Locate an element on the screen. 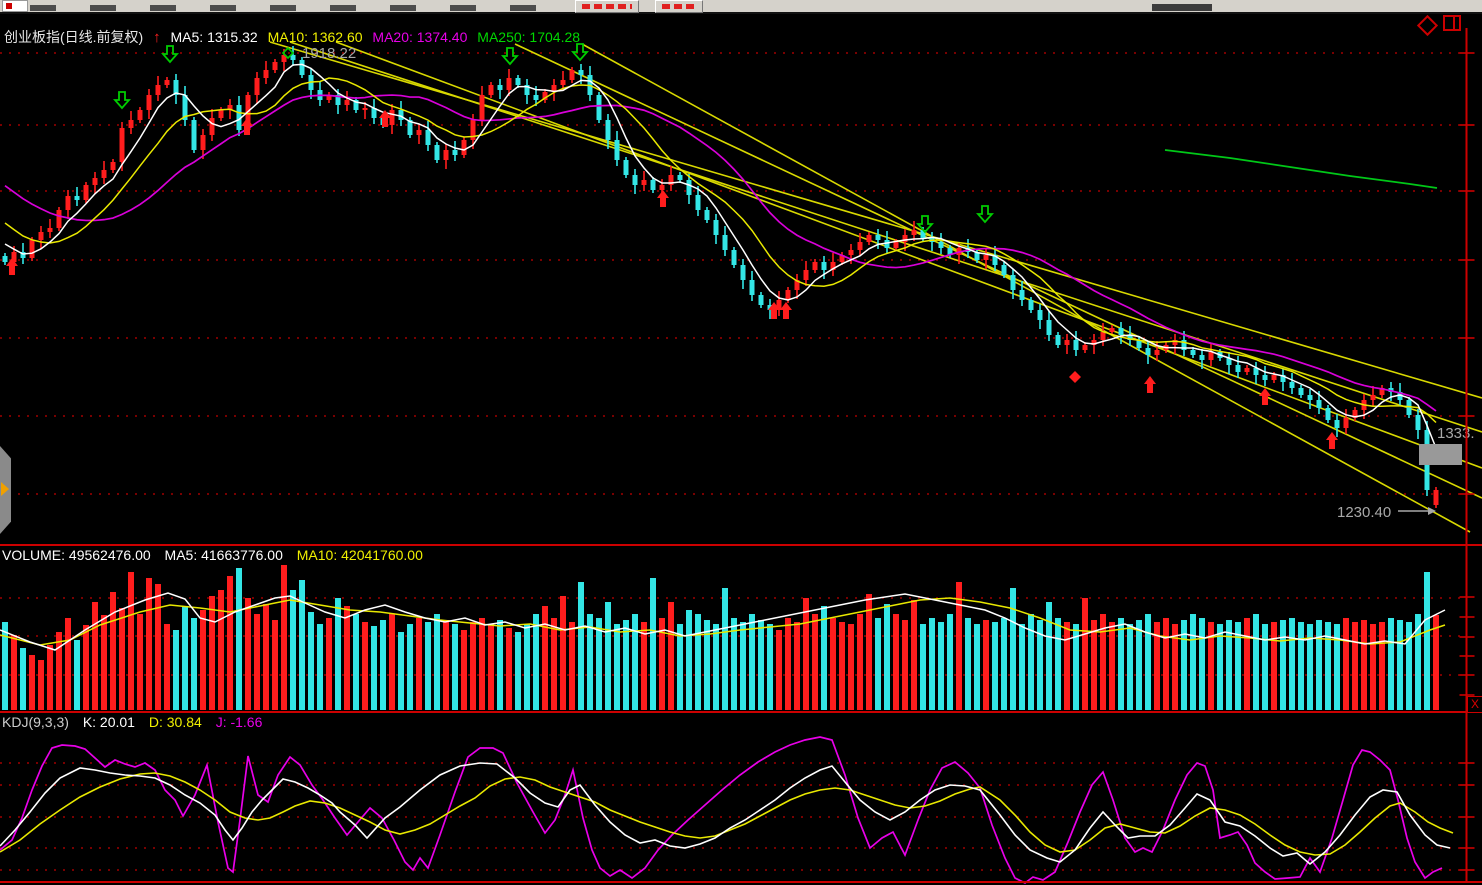 Image resolution: width=1482 pixels, height=885 pixels. menu-items-cropped is located at coordinates (290, 8).